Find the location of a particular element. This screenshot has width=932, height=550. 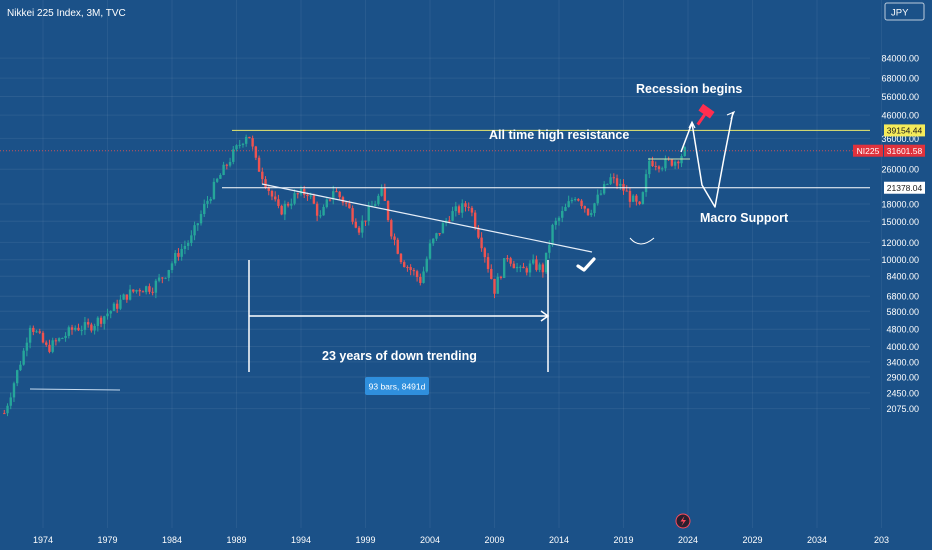

bars-measure-label: 93 bars, 8491d is located at coordinates (397, 387).